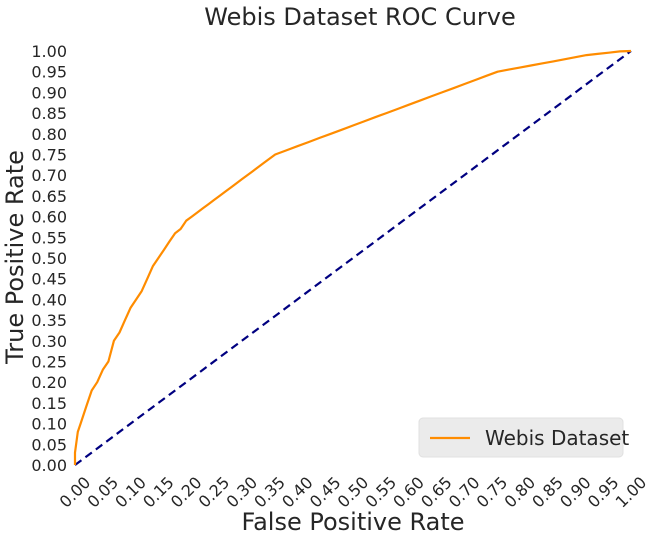  I want to click on y-axis-label: True Positive Rate, so click(15, 257).